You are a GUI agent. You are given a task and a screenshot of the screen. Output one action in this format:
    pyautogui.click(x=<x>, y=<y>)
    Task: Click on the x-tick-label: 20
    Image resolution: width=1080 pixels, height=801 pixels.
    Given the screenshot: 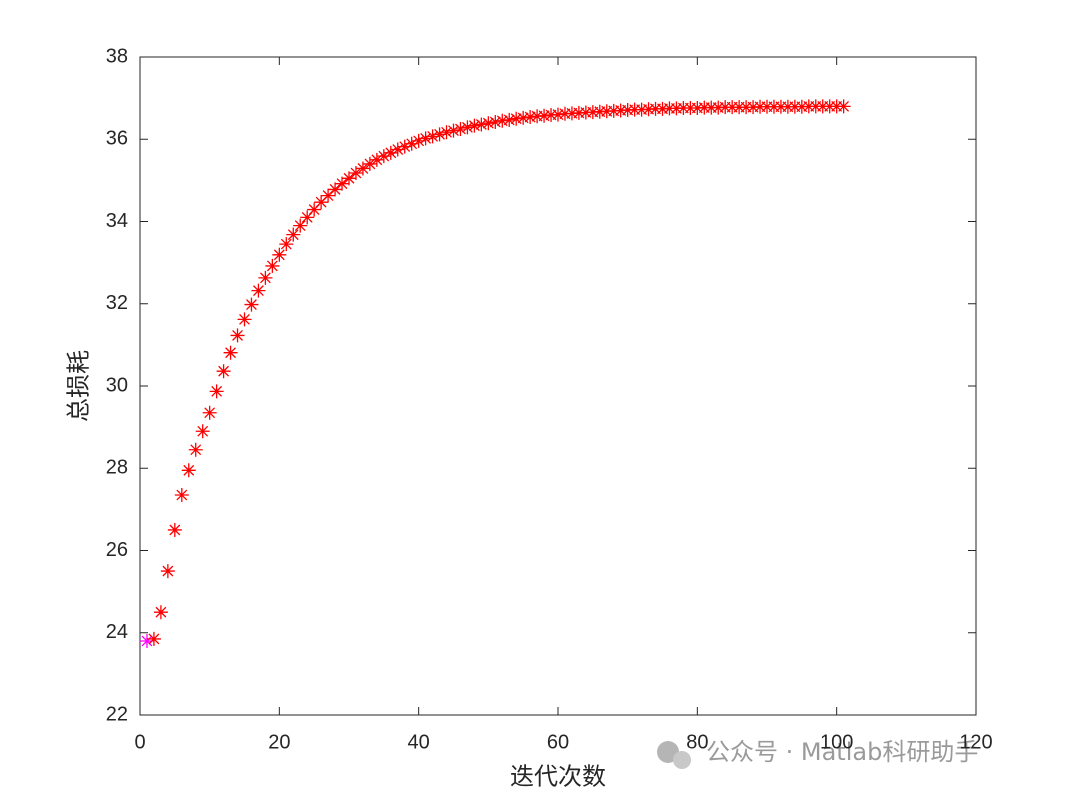 What is the action you would take?
    pyautogui.click(x=279, y=742)
    